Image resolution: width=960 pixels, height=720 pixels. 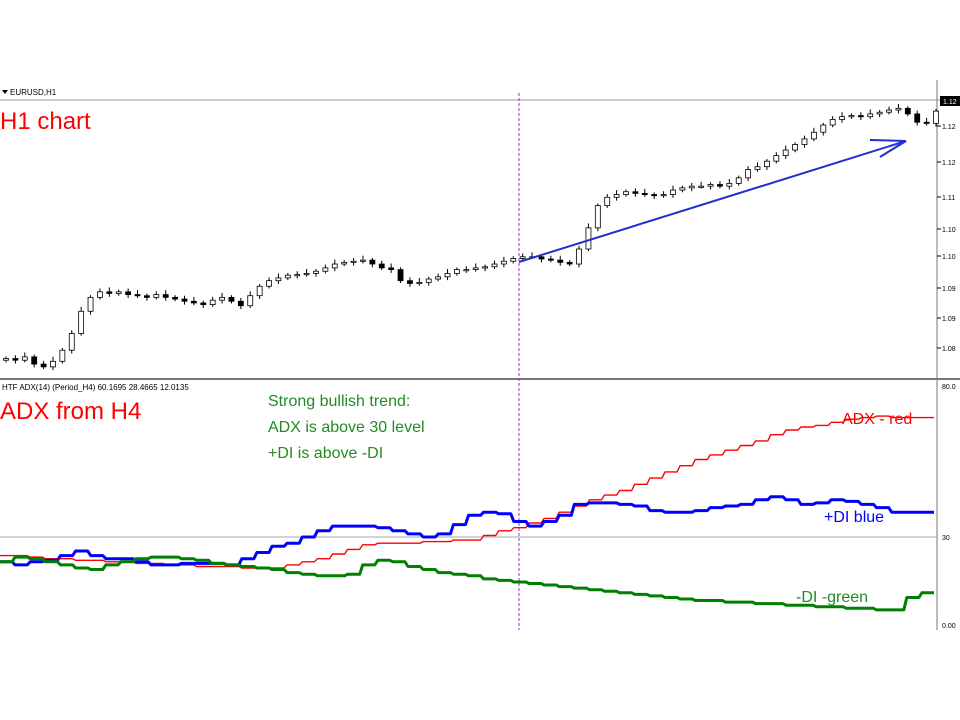 I want to click on legend-plus-di: +DI blue, so click(x=854, y=517).